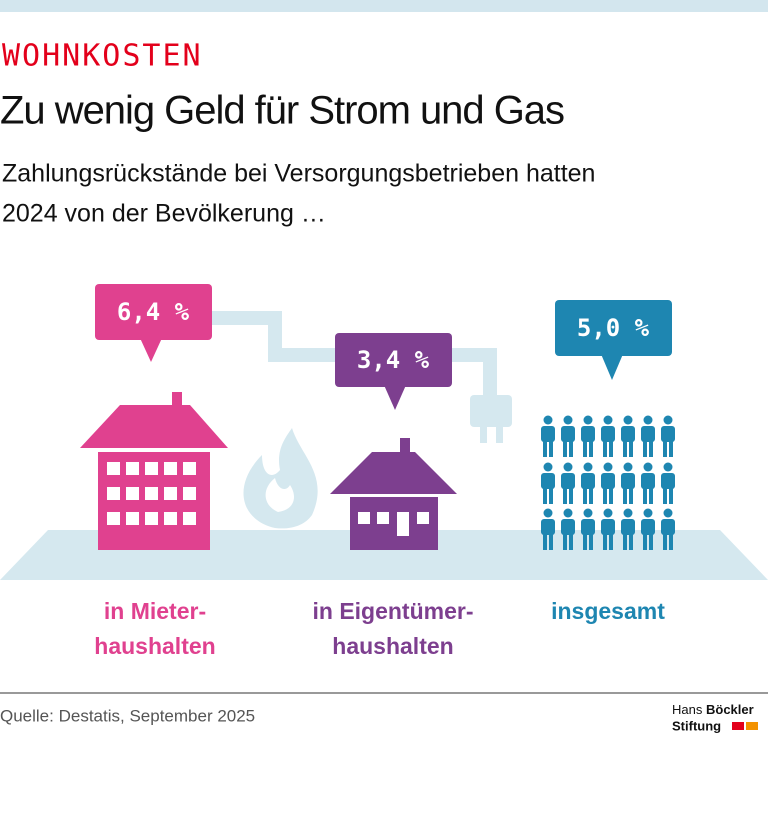 This screenshot has height=822, width=768. Describe the element at coordinates (177, 402) in the screenshot. I see `chimney` at that location.